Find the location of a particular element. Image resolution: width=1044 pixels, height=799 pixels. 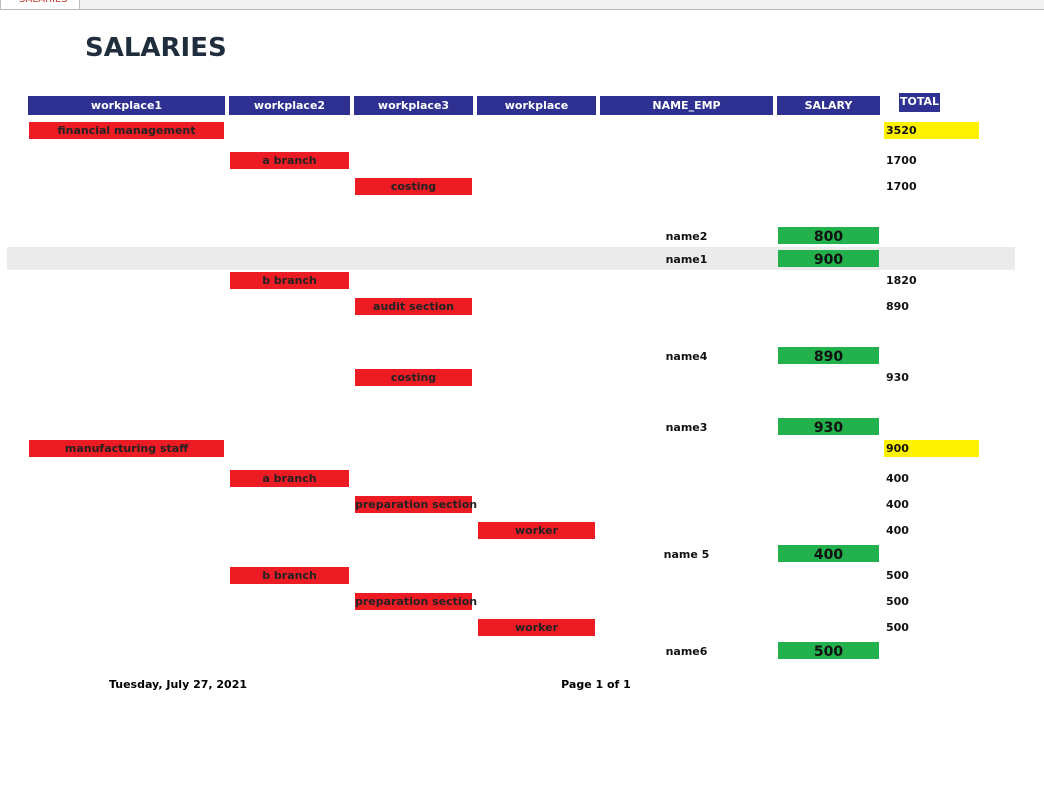

salary-value: 800 is located at coordinates (828, 236).